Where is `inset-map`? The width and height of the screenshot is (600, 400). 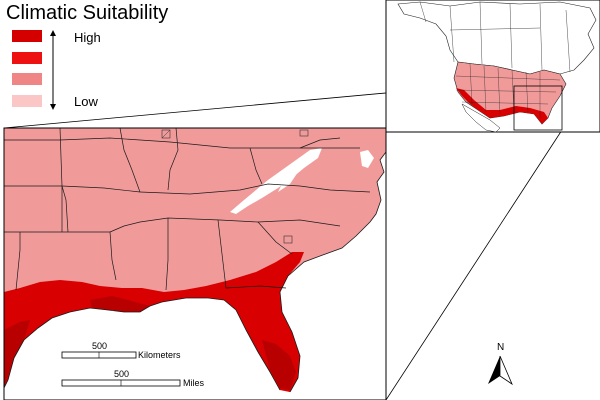 inset-map is located at coordinates (492, 66).